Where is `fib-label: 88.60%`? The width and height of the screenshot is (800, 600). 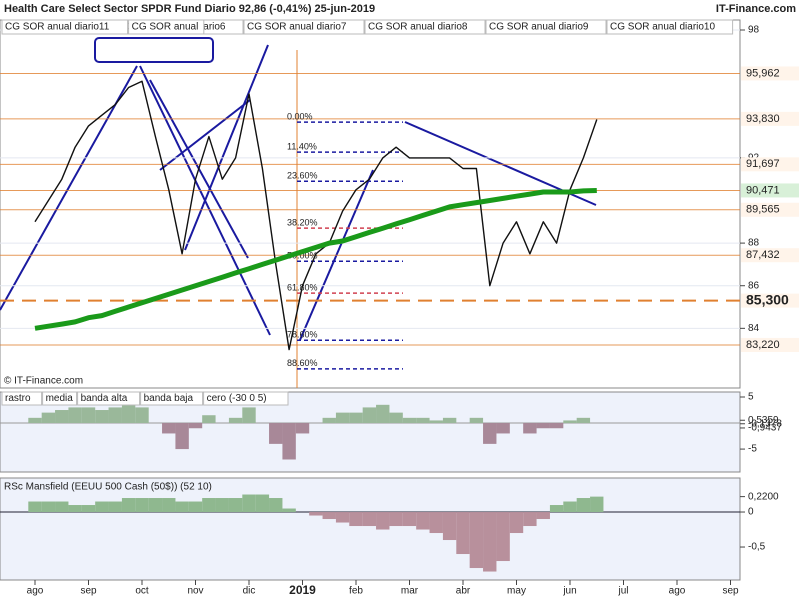 fib-label: 88.60% is located at coordinates (302, 363).